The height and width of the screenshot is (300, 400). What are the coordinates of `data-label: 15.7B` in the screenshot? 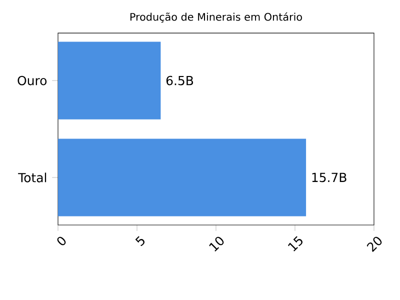 It's located at (329, 177).